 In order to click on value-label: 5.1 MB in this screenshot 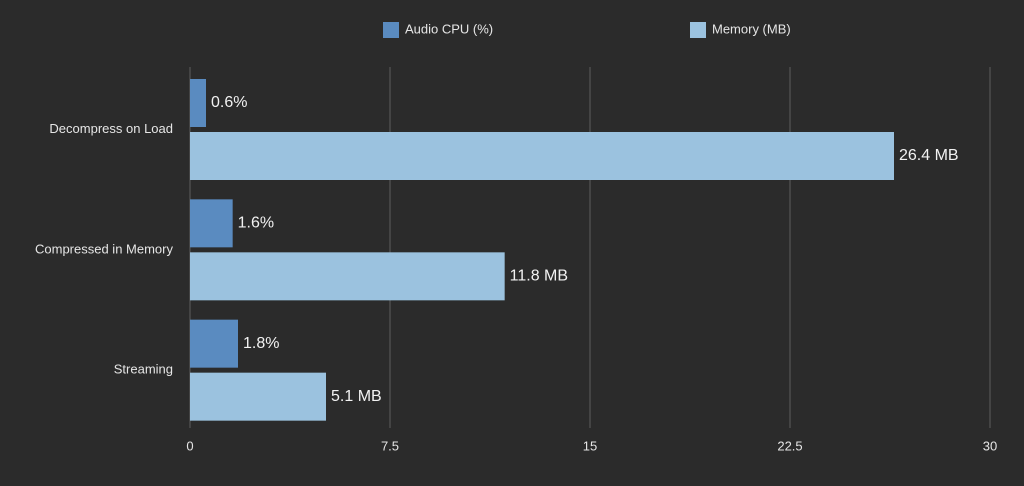, I will do `click(356, 396)`.